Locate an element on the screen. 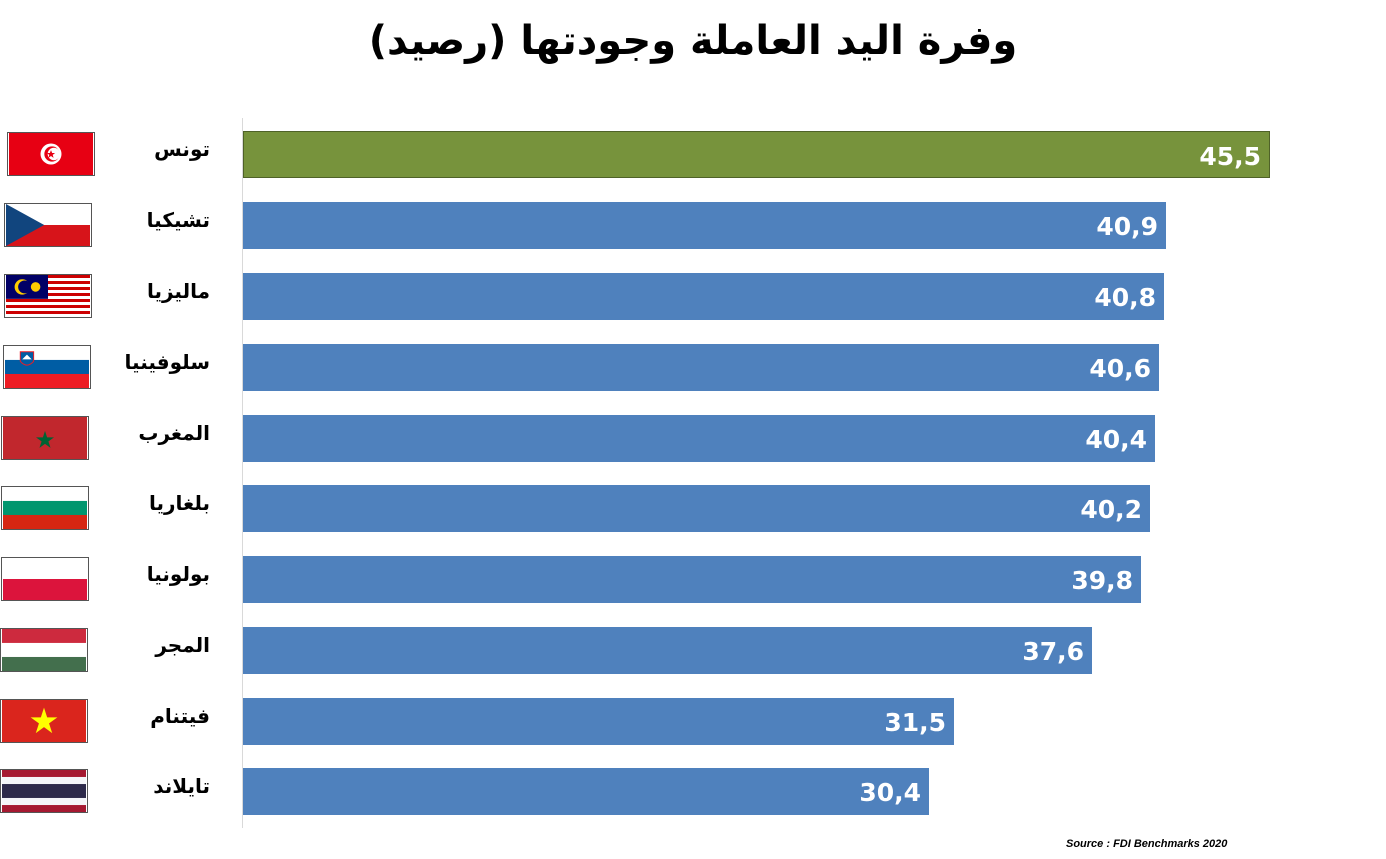 Image resolution: width=1386 pixels, height=859 pixels. chart-row: ماليزيا 40,8 is located at coordinates (693, 296).